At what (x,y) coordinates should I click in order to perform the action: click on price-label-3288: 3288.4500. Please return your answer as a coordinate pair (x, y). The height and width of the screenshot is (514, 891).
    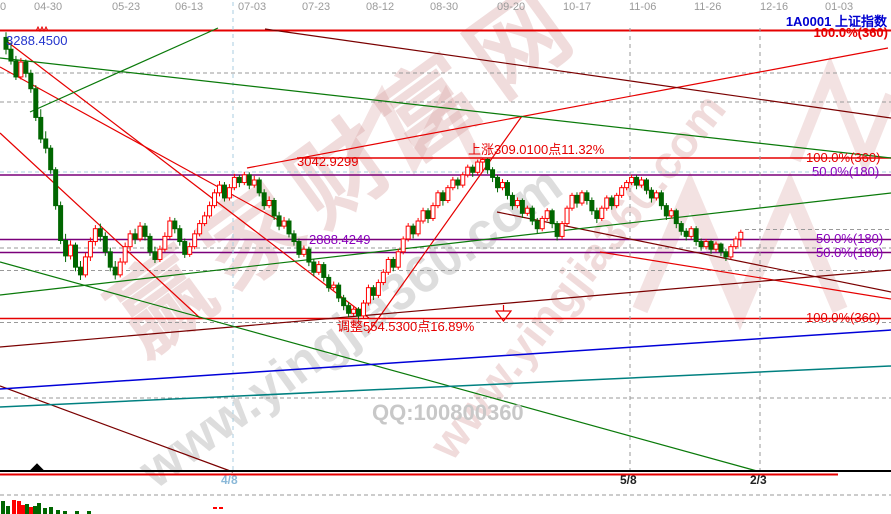
    Looking at the image, I should click on (37, 40).